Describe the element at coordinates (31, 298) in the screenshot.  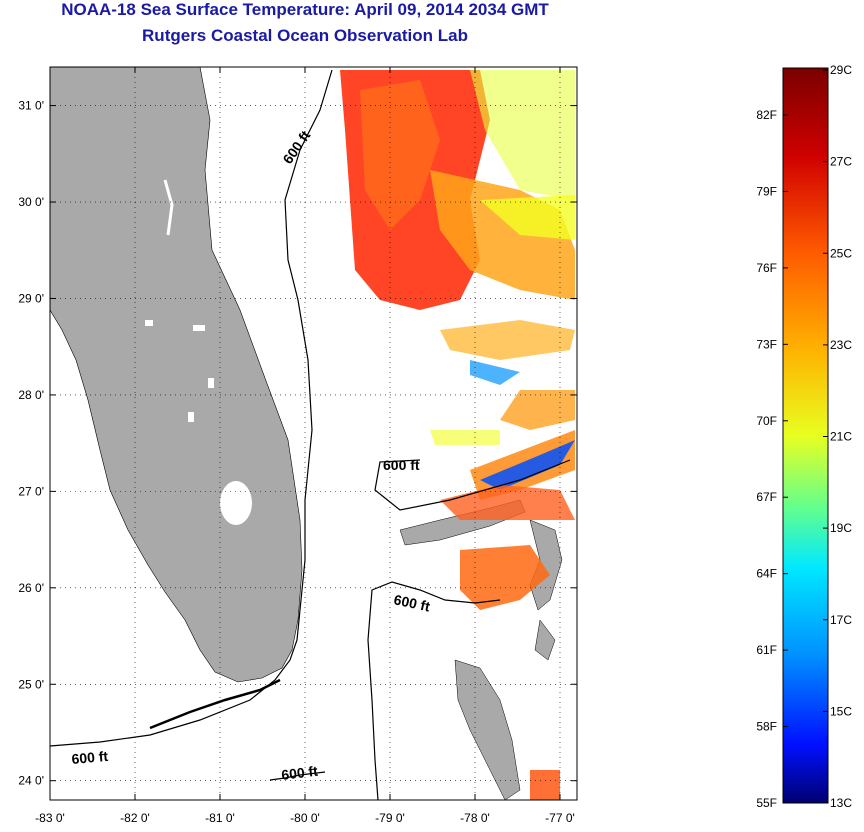
I see `lat-tick-label: 29 0'` at that location.